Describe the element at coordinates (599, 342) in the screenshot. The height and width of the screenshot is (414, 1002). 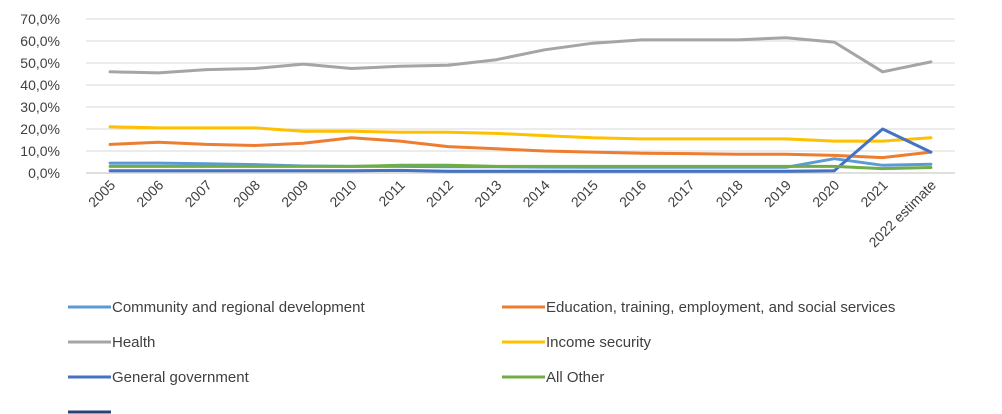
I see `legend-label: Income security` at that location.